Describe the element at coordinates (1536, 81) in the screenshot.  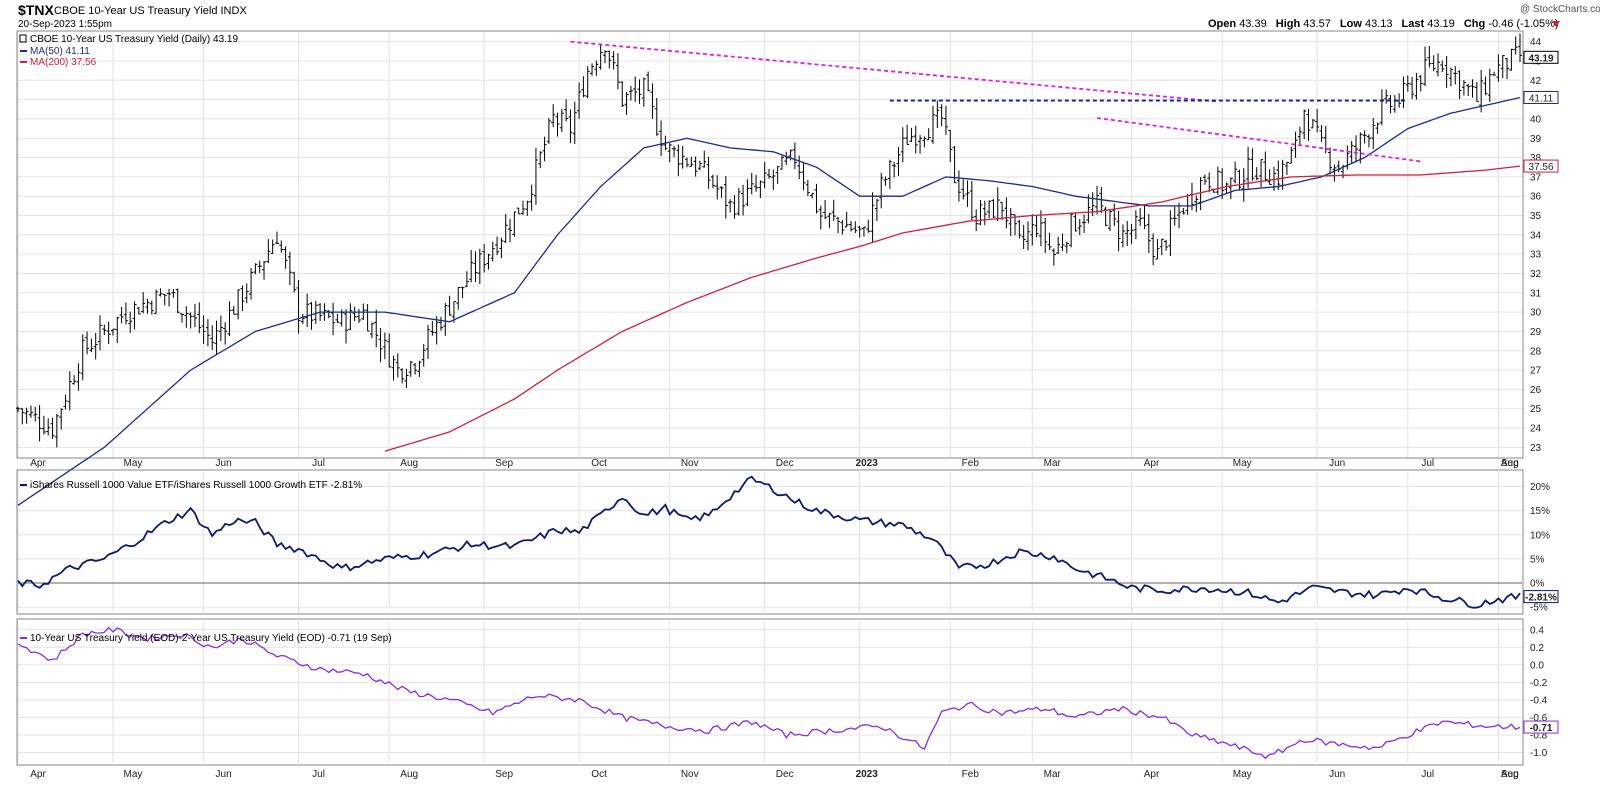
I see `y-tick-label: 42` at that location.